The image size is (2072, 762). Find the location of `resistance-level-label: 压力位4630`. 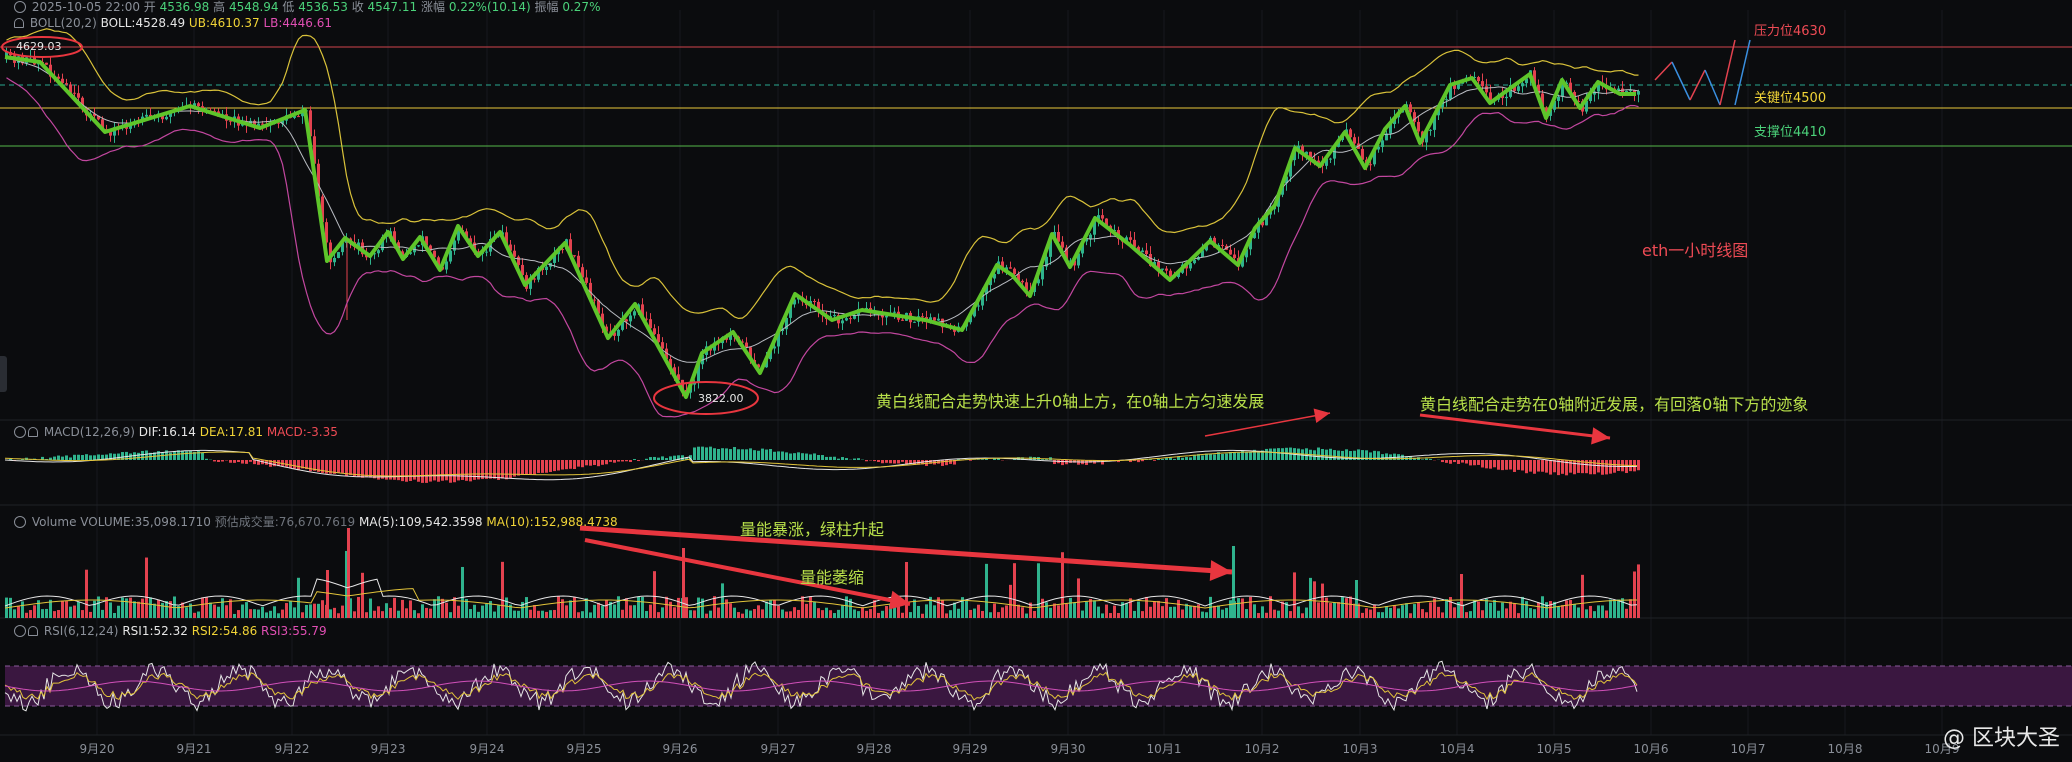

resistance-level-label: 压力位4630 is located at coordinates (1790, 31).